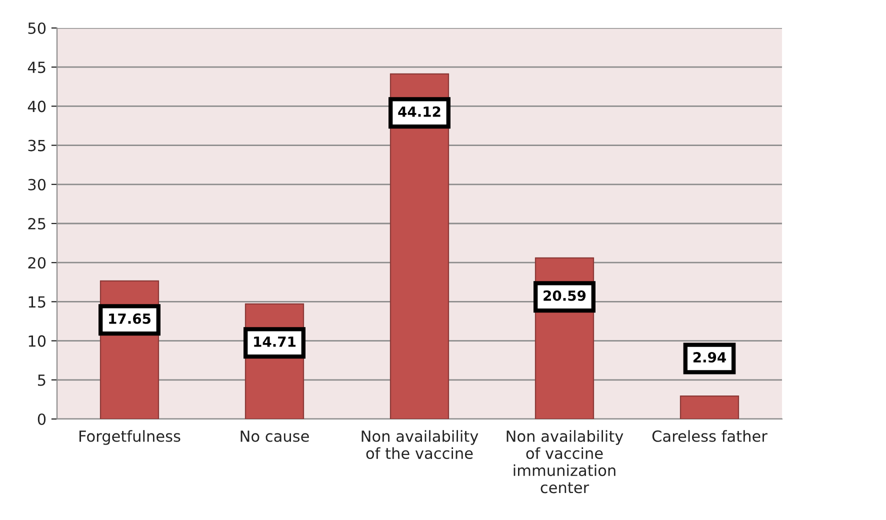 Image resolution: width=886 pixels, height=520 pixels. What do you see at coordinates (130, 437) in the screenshot?
I see `x-tick-label: Forgetfulness` at bounding box center [130, 437].